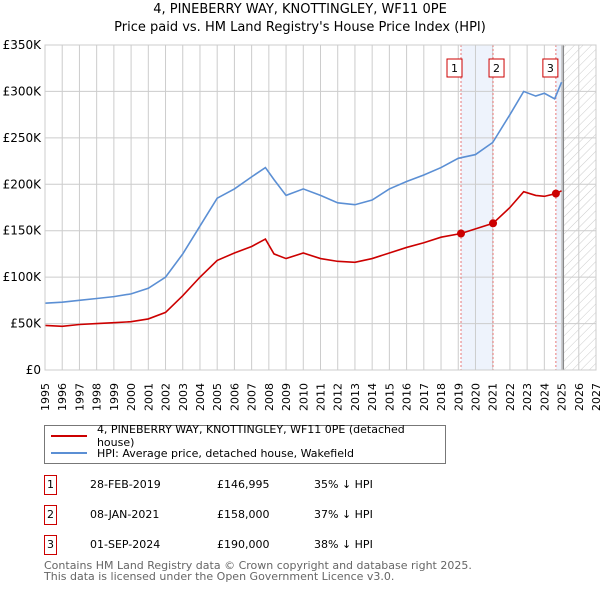  What do you see at coordinates (424, 397) in the screenshot?
I see `x-tick-label: 2017` at bounding box center [424, 397].